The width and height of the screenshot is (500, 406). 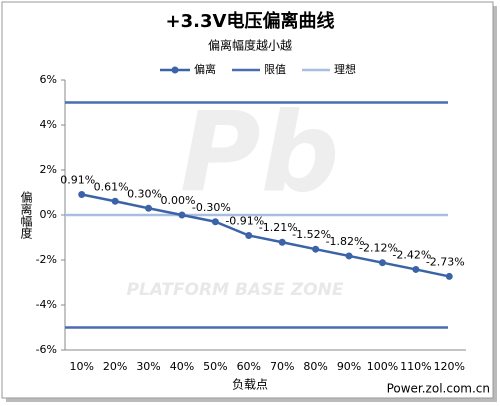 I want to click on x-tick-label: 110%, so click(x=415, y=366).